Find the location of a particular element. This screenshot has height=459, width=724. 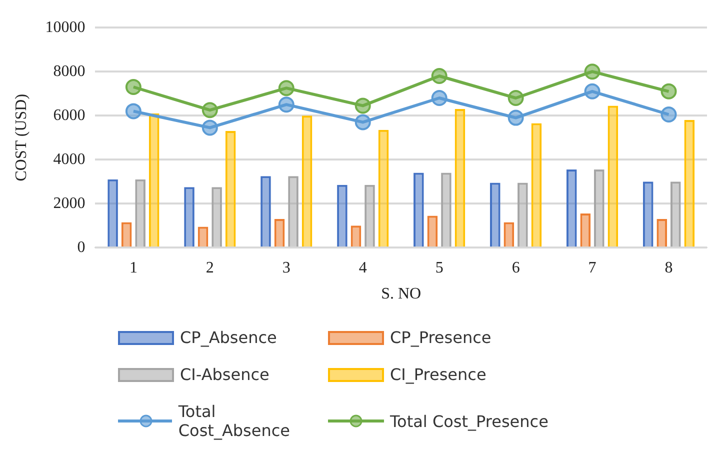

legend-label: CP_Presence is located at coordinates (441, 337).